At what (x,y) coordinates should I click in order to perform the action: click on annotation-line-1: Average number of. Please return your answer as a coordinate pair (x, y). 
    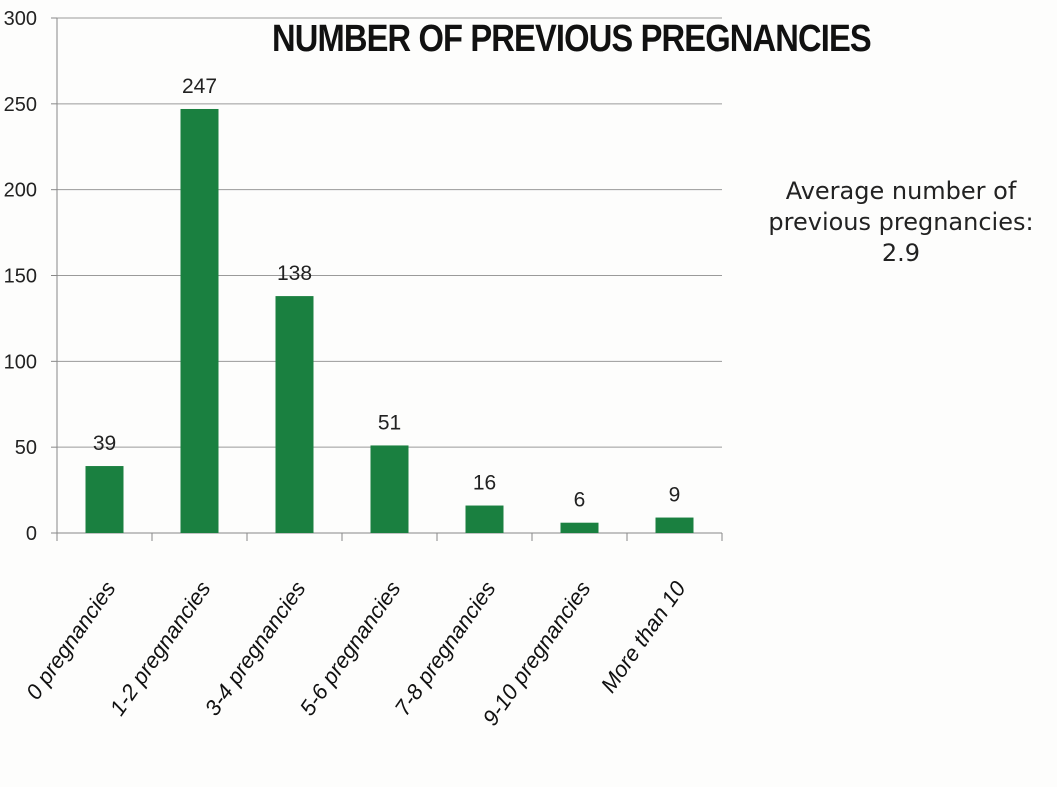
    Looking at the image, I should click on (901, 191).